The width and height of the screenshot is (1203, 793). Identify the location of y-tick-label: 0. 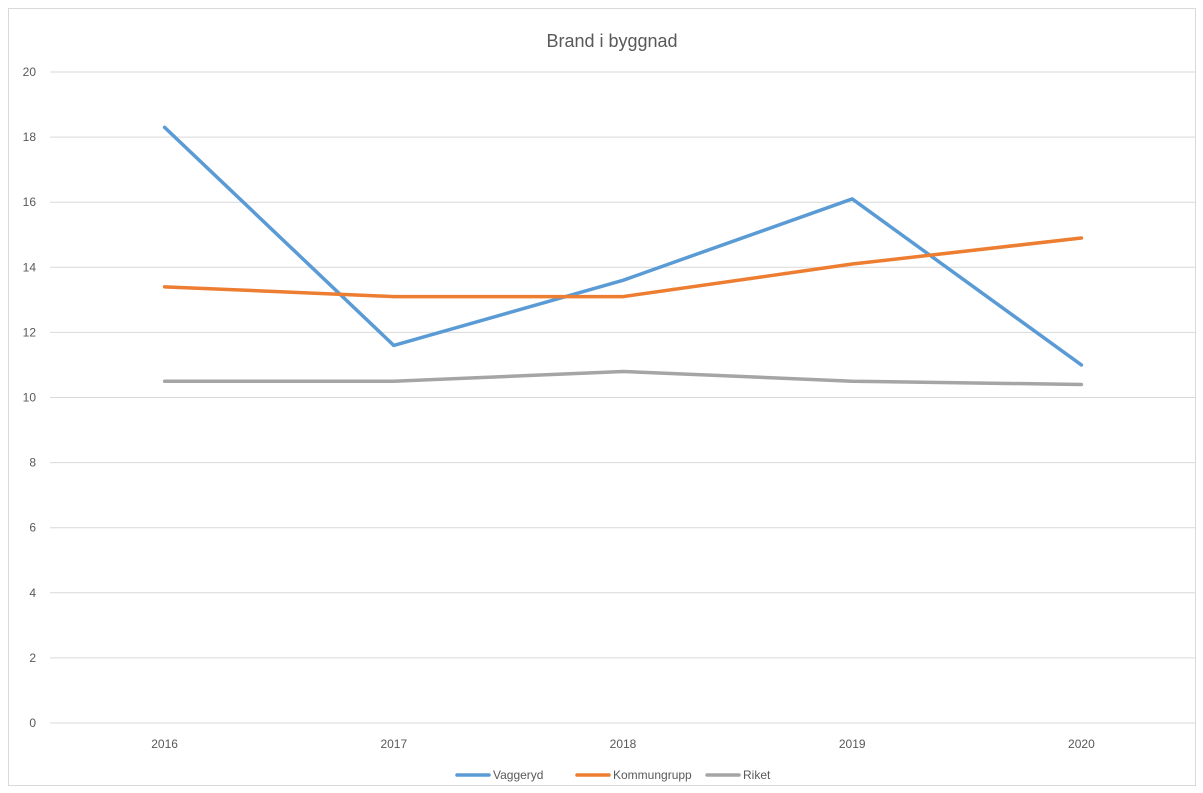
(32, 723).